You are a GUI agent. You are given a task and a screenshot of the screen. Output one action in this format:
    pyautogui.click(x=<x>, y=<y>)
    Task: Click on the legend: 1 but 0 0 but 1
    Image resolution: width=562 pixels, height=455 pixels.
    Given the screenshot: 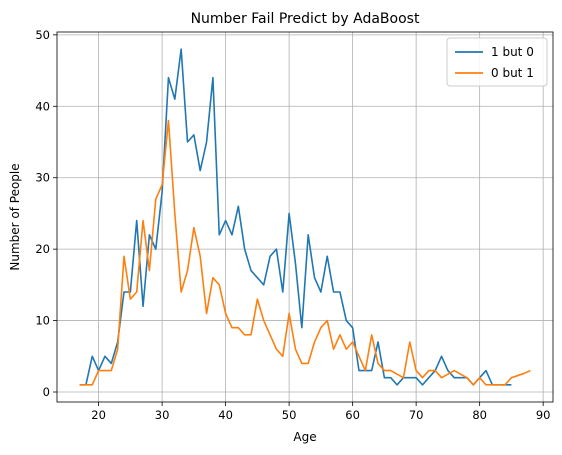 What is the action you would take?
    pyautogui.click(x=497, y=62)
    